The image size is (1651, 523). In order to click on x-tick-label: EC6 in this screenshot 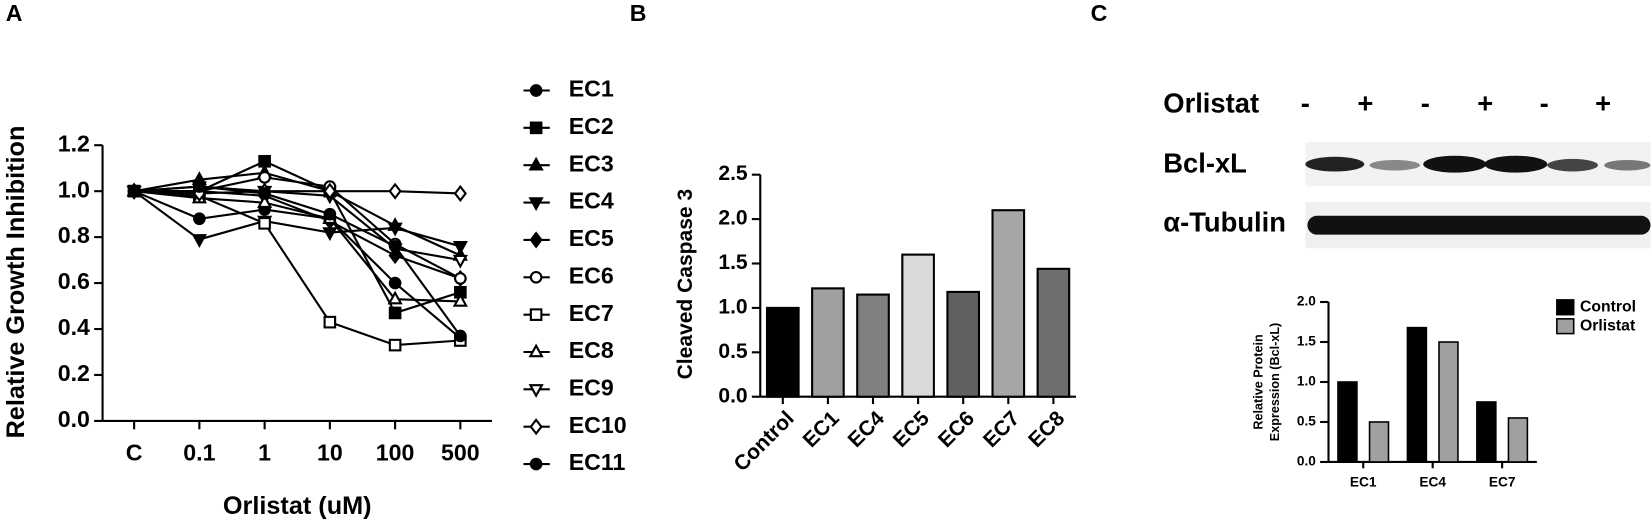, I will do `click(956, 429)`.